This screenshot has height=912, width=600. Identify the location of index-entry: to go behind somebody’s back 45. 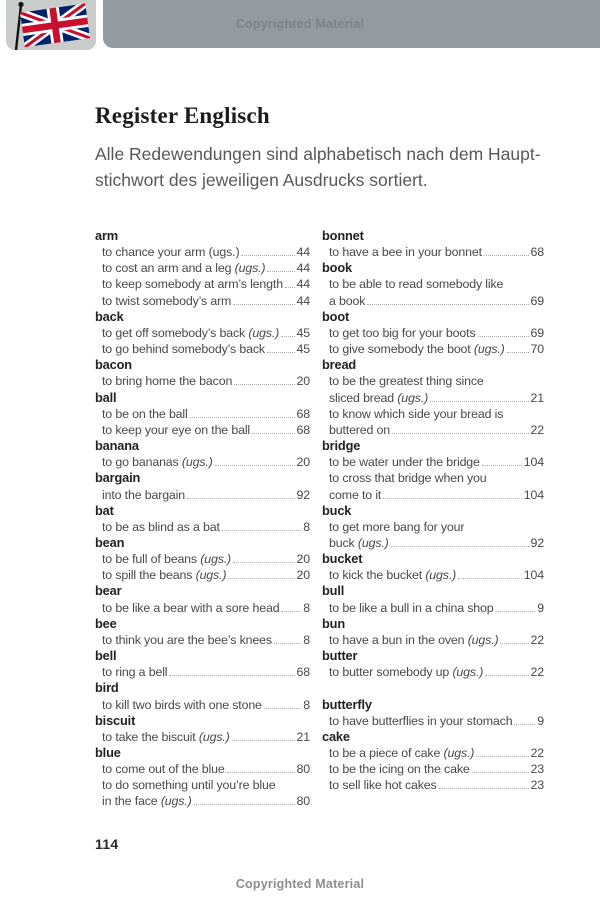
(202, 349).